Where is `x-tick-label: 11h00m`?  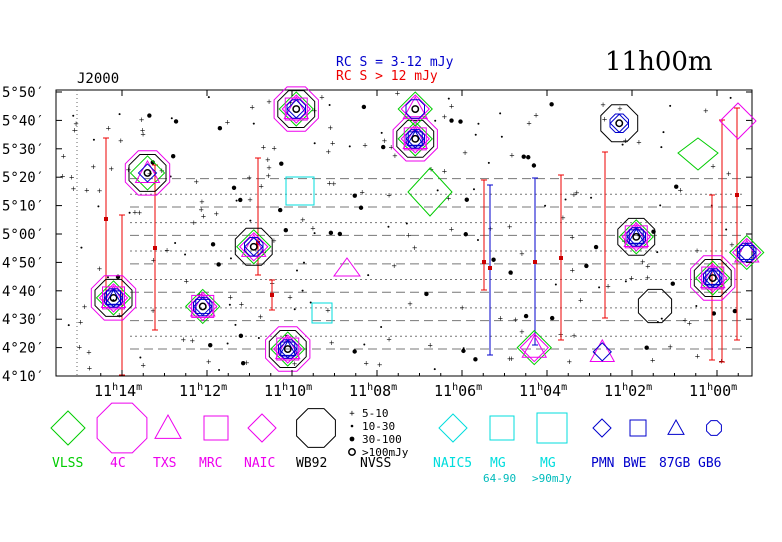 x-tick-label: 11h00m is located at coordinates (713, 391).